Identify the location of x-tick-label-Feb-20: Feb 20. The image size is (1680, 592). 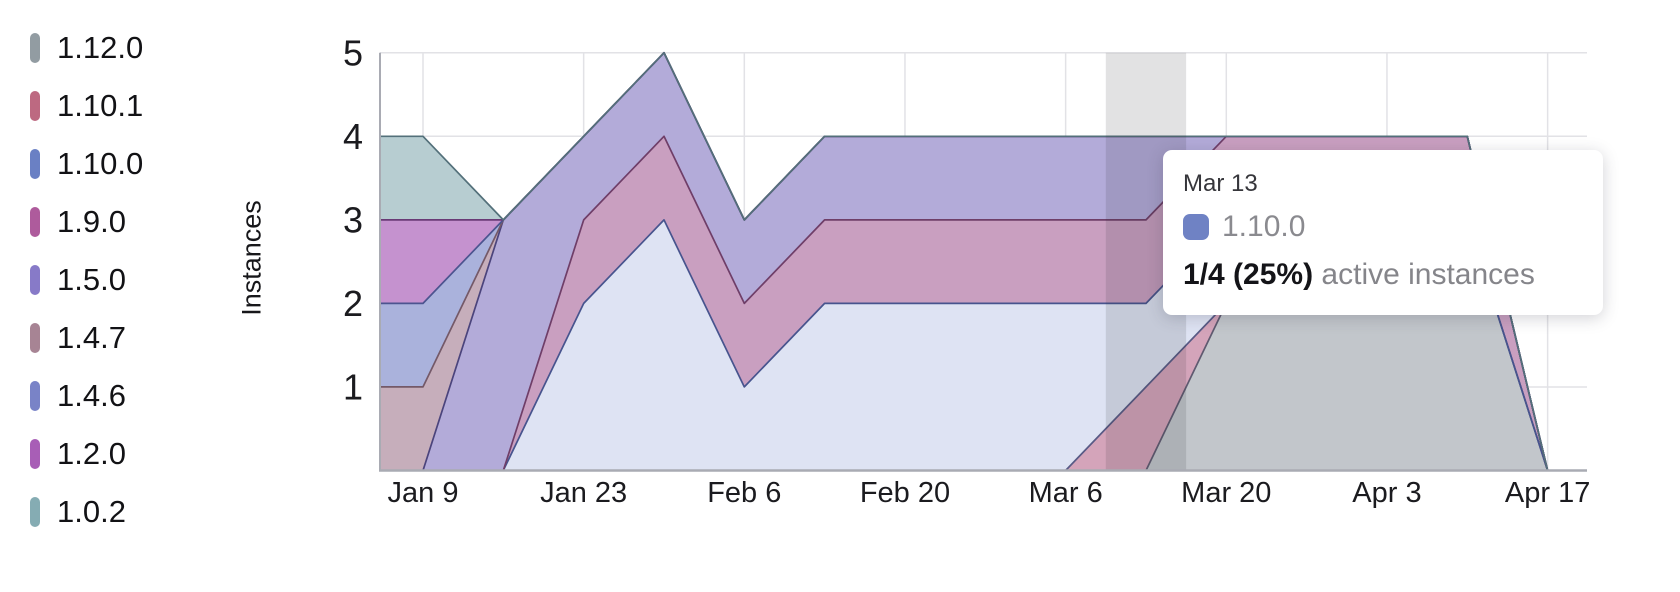
(905, 493).